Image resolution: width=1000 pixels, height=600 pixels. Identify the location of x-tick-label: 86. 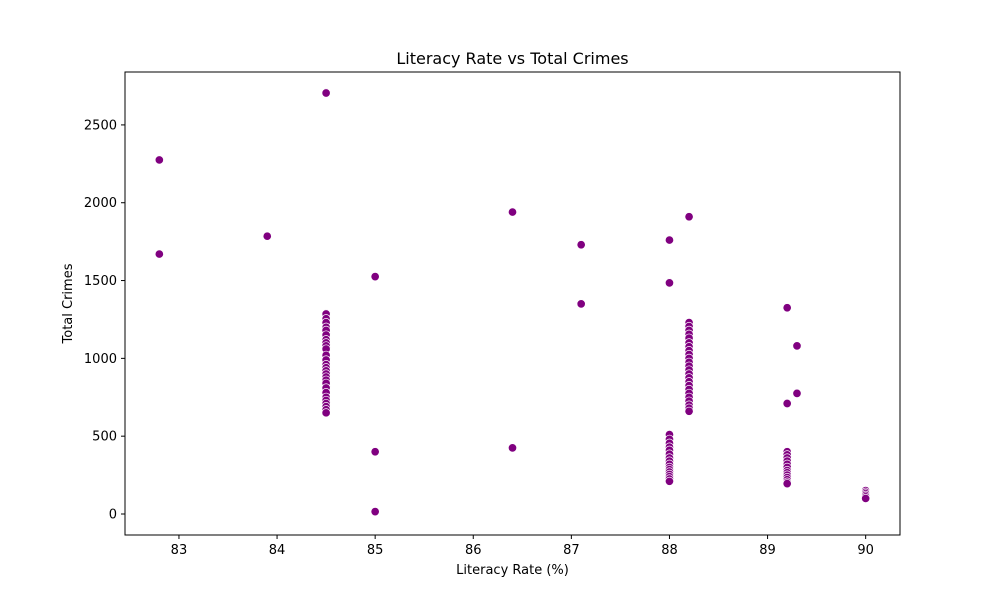
(473, 550).